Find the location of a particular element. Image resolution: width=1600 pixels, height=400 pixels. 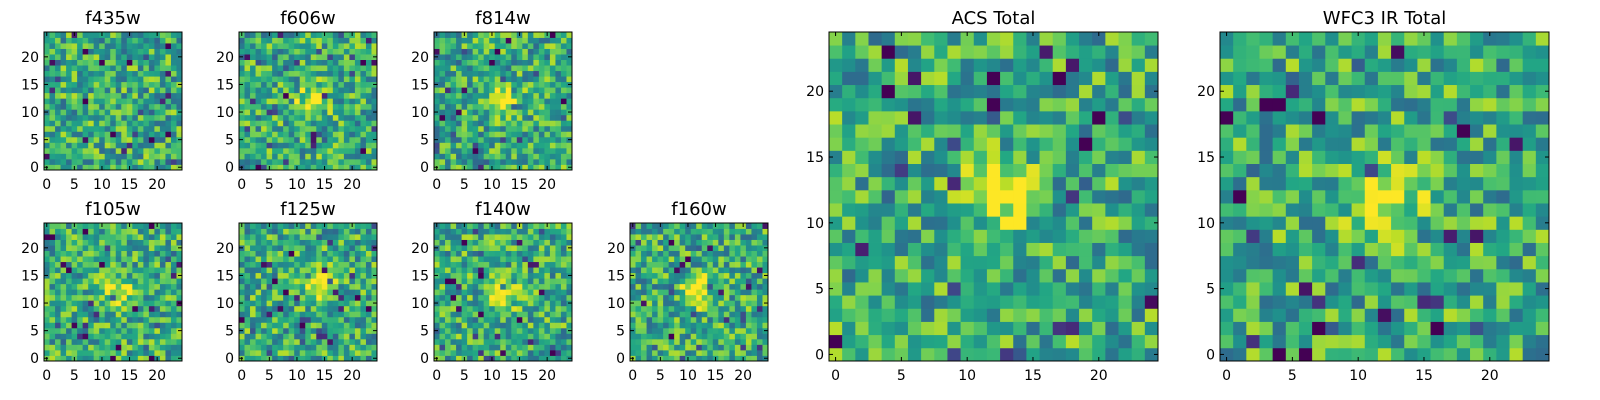

y-tick-label: 10 is located at coordinates (420, 113).